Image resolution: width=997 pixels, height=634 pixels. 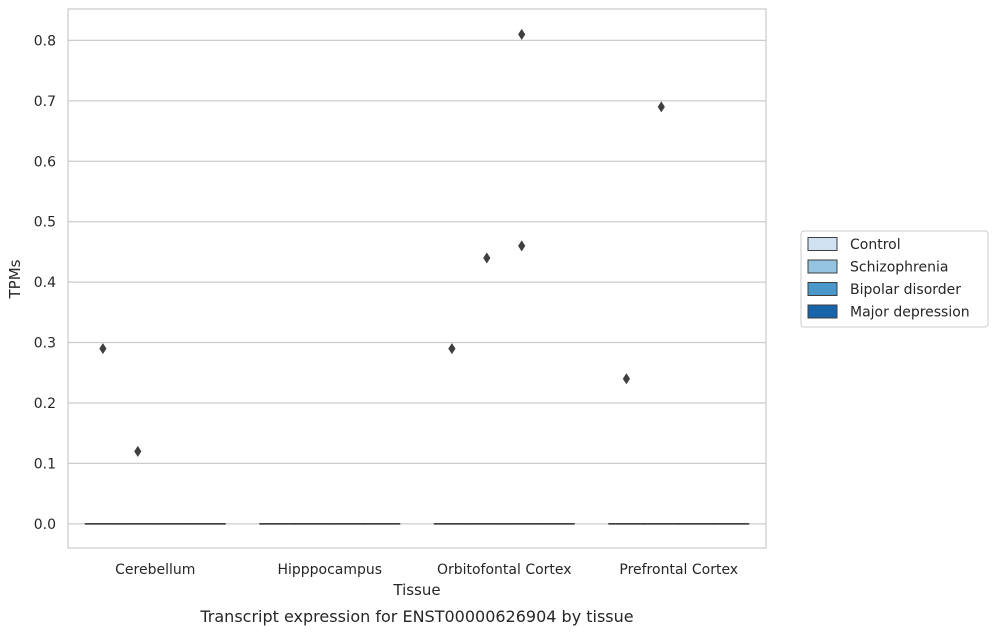 I want to click on y-axis-title: TPMs, so click(x=15, y=279).